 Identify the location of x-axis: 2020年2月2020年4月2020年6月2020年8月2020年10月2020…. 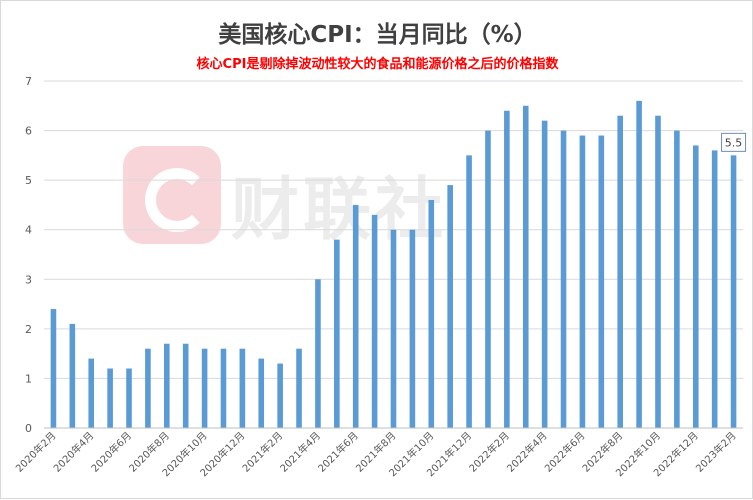
(378, 453).